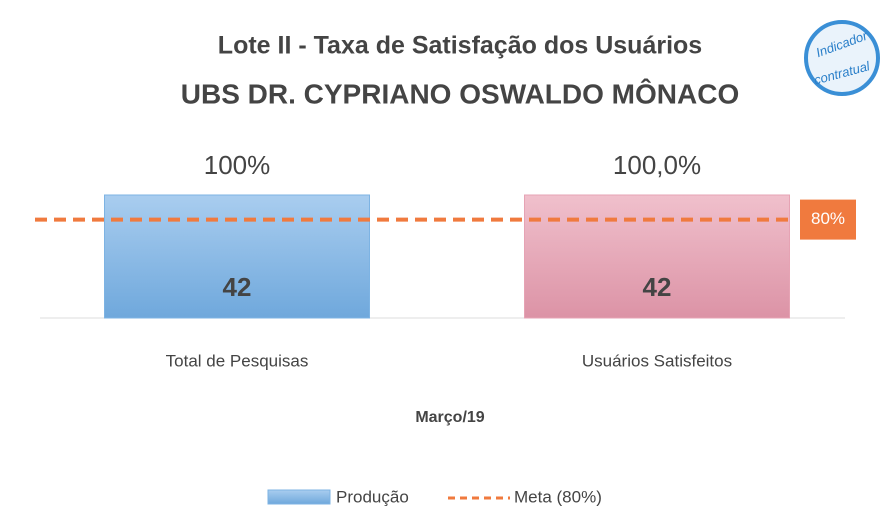  Describe the element at coordinates (299, 497) in the screenshot. I see `legend-swatch` at that location.